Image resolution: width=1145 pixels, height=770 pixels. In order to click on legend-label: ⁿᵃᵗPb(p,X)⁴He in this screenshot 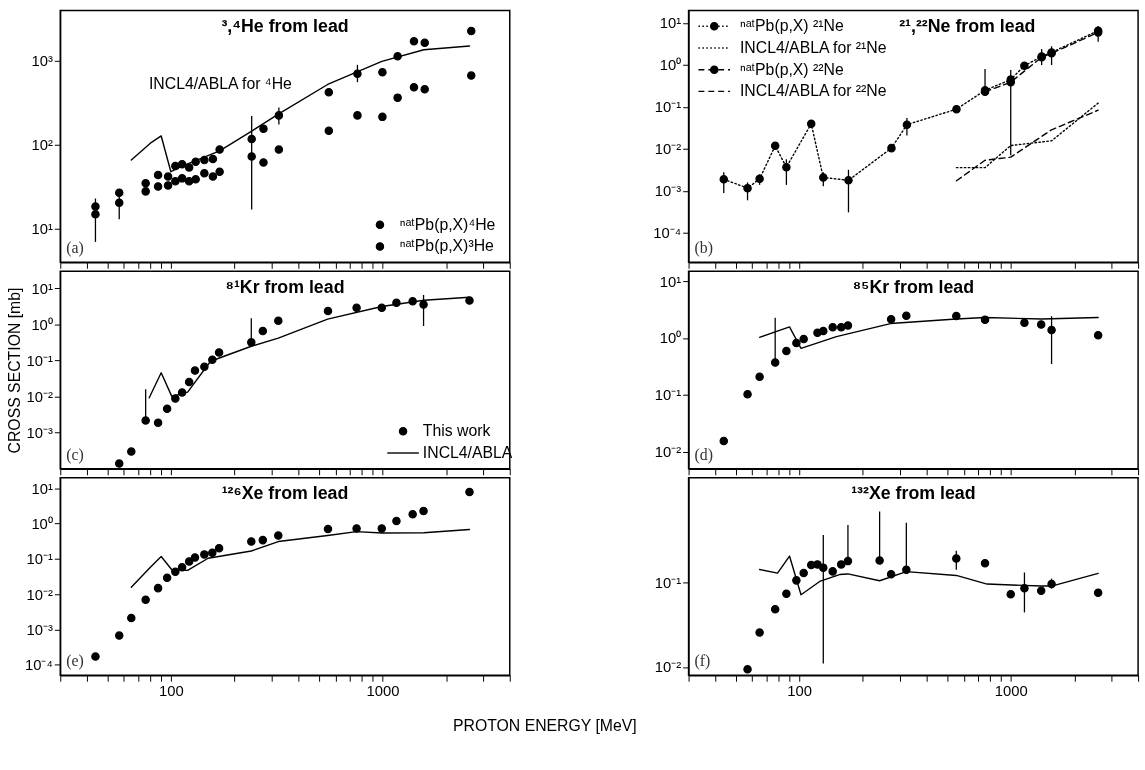, I will do `click(447, 224)`.